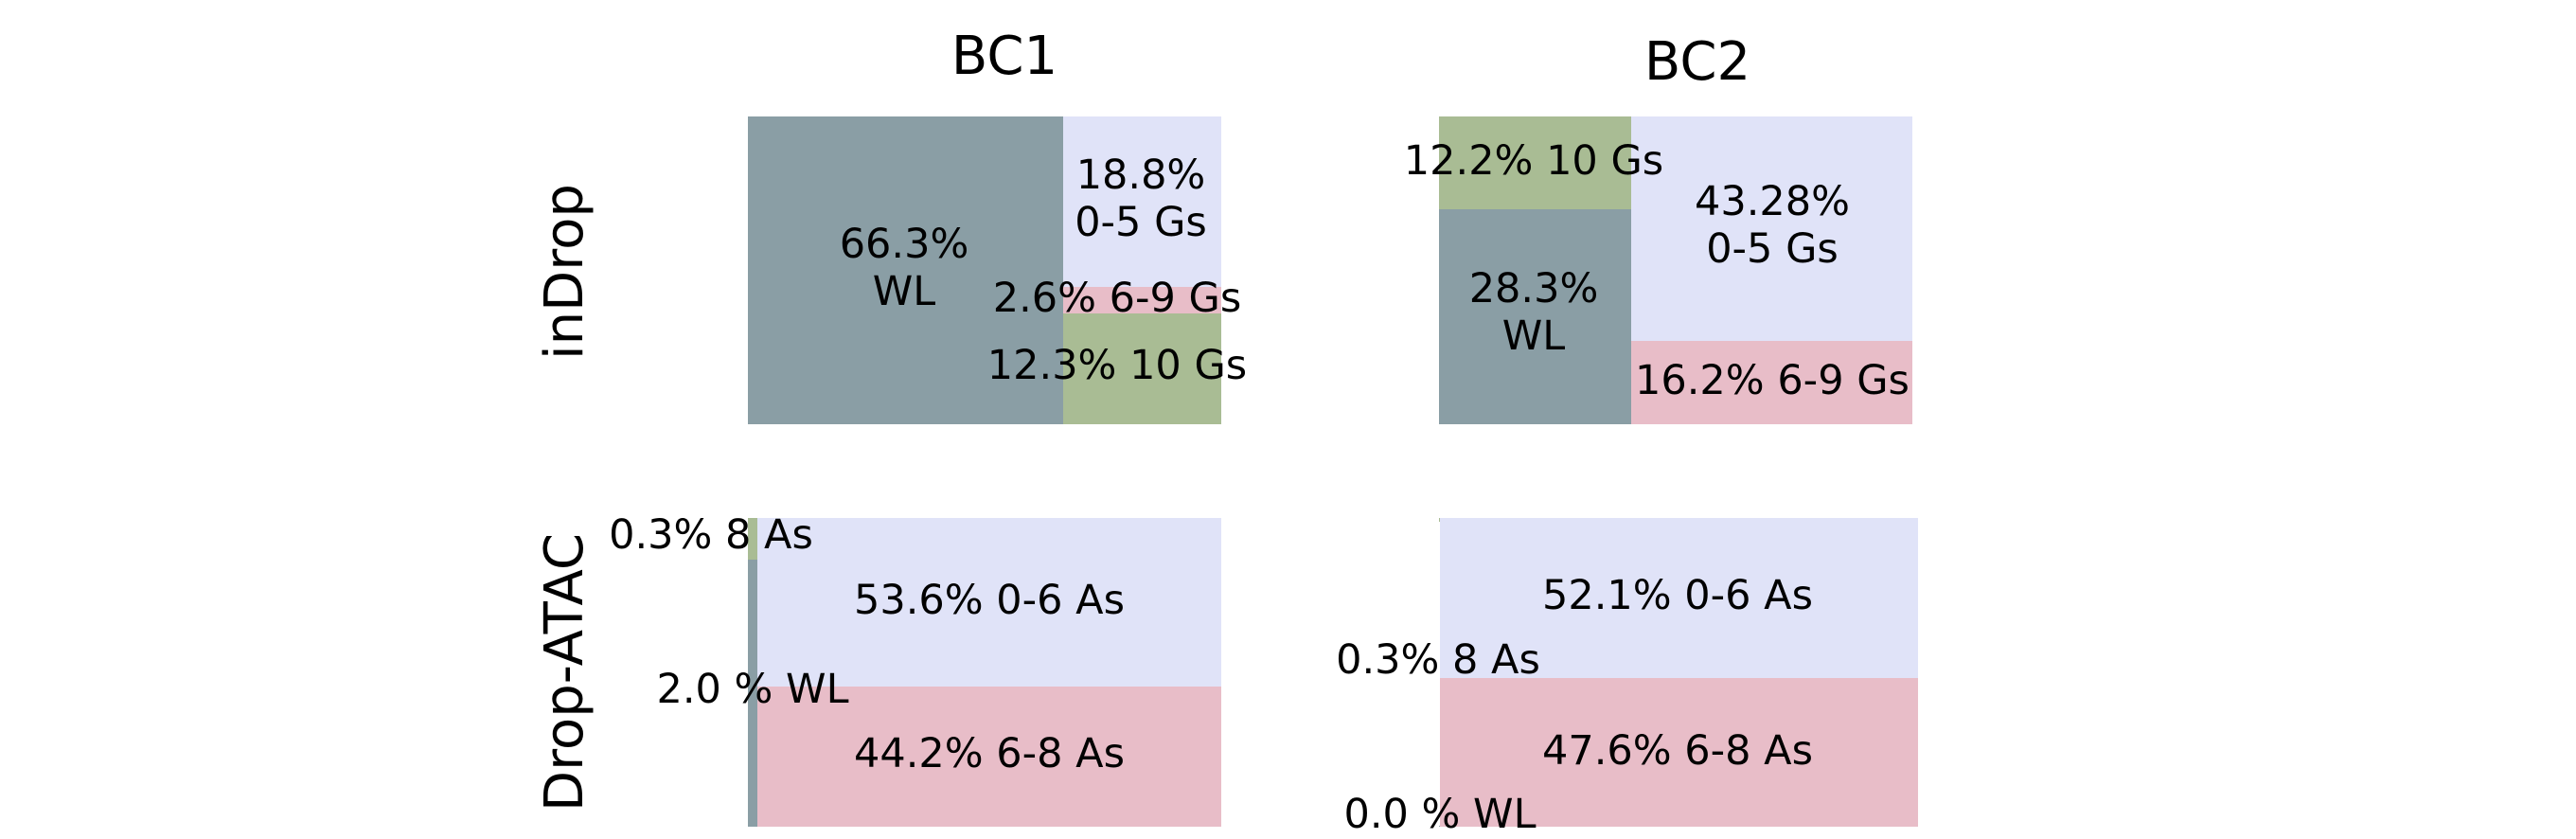 The width and height of the screenshot is (2576, 839). I want to click on treemap-cell-label-10-gs: 12.2% 10 Gs, so click(1534, 161).